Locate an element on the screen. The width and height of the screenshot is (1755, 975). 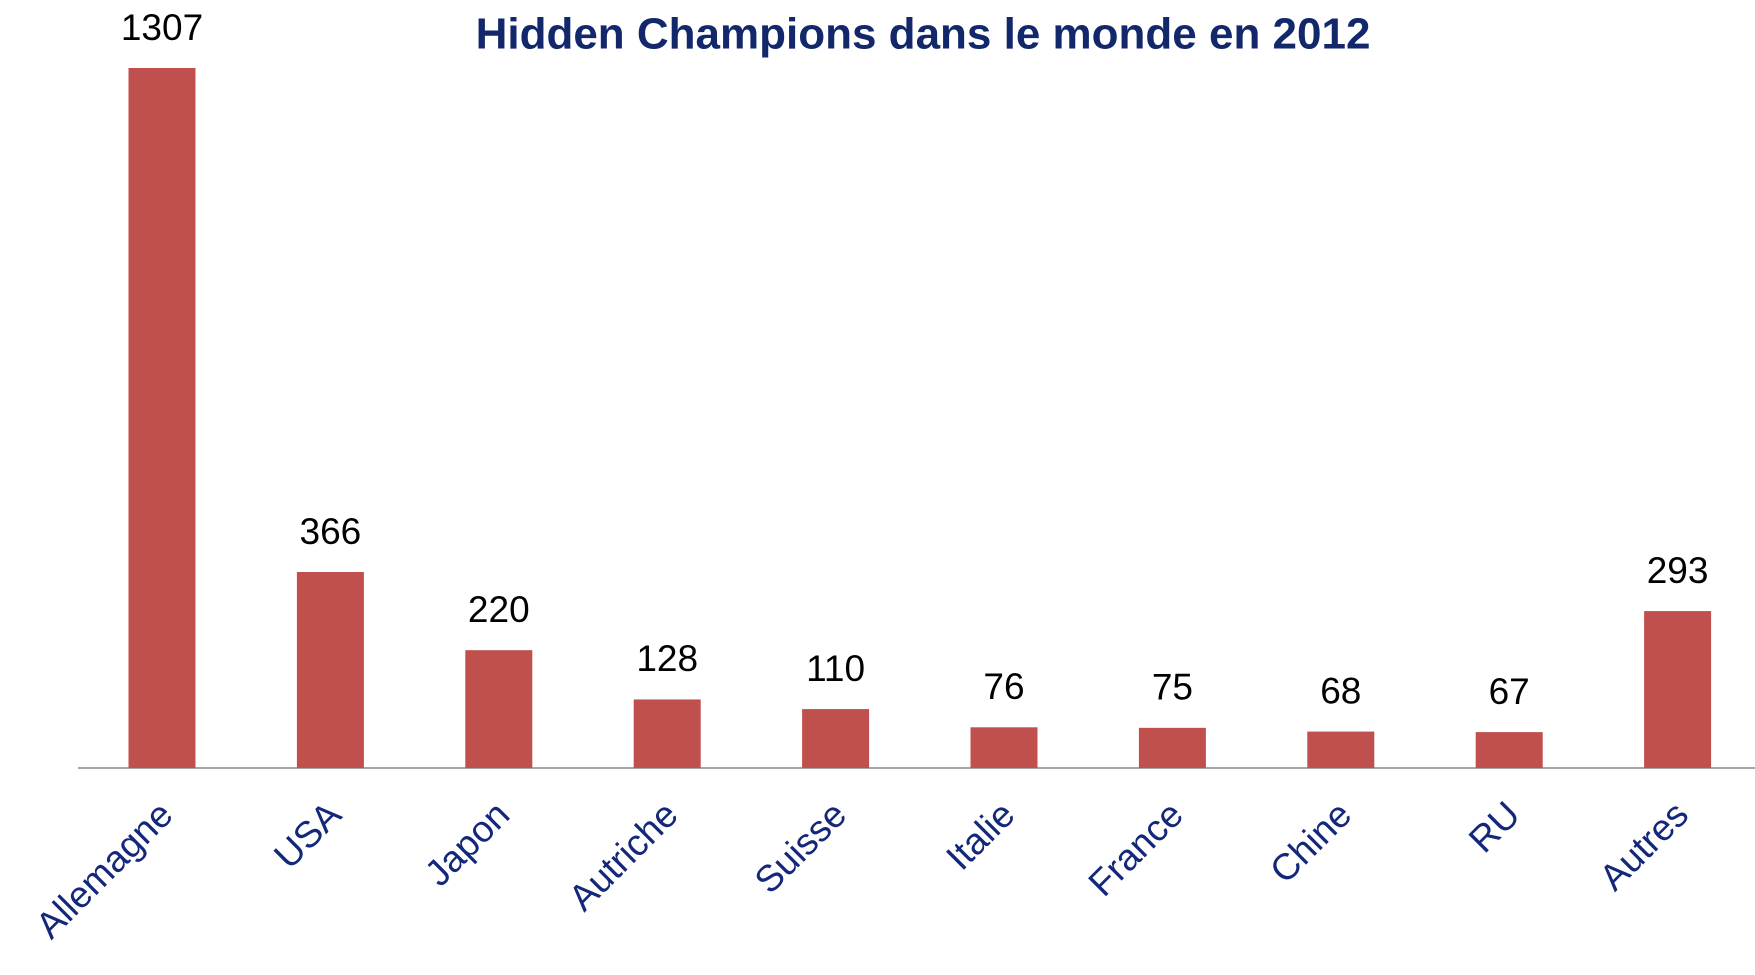
data-label: 110 is located at coordinates (835, 668).